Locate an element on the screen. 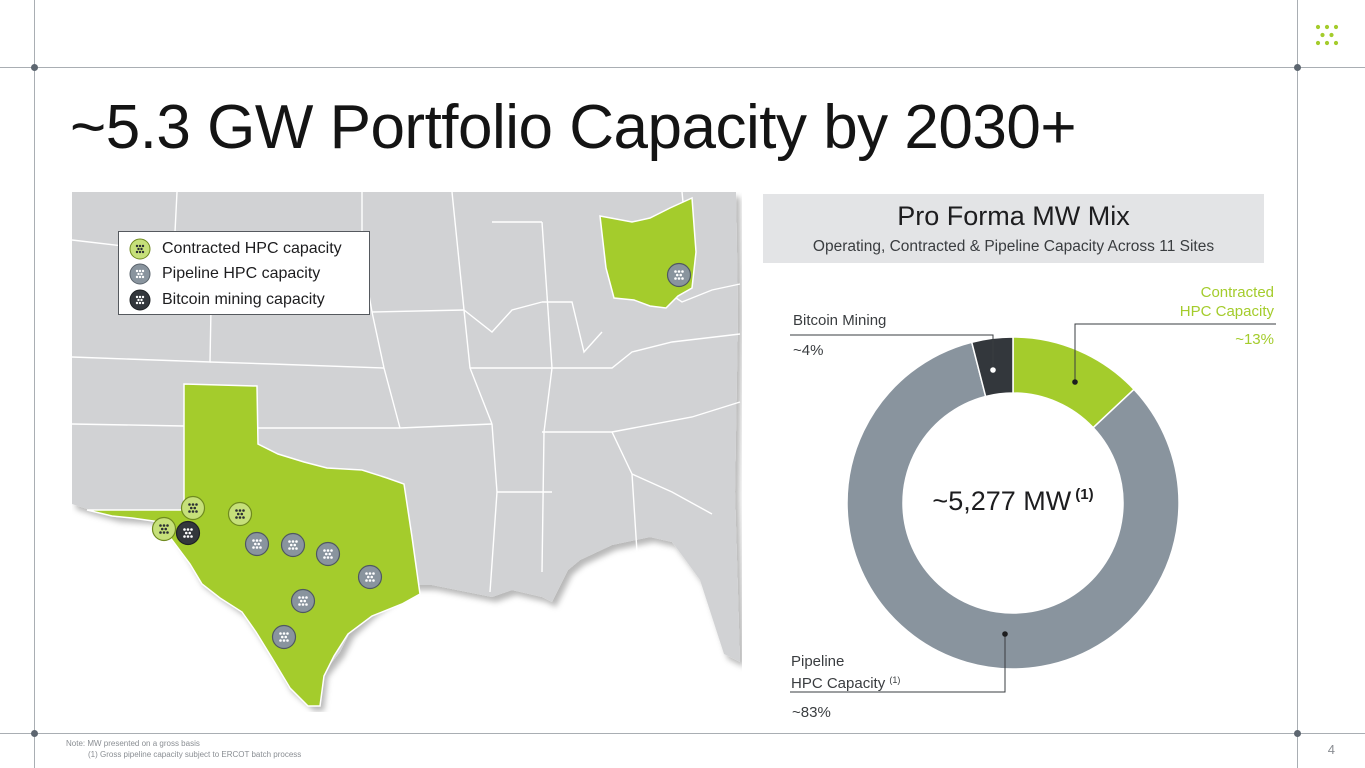  label-pipeline-line2: HPC Capacity is located at coordinates (838, 683).